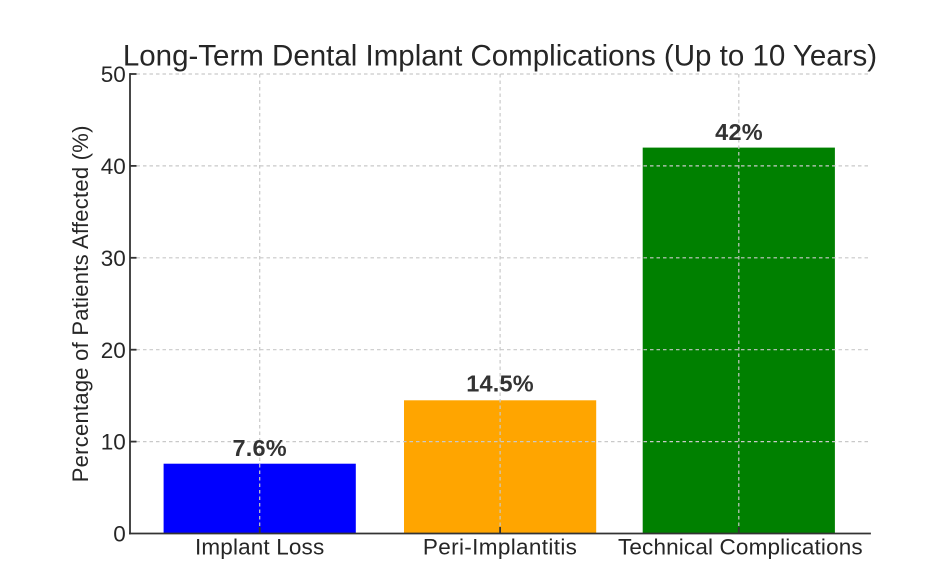 The height and width of the screenshot is (573, 939). What do you see at coordinates (113, 166) in the screenshot?
I see `svg-text: 40` at bounding box center [113, 166].